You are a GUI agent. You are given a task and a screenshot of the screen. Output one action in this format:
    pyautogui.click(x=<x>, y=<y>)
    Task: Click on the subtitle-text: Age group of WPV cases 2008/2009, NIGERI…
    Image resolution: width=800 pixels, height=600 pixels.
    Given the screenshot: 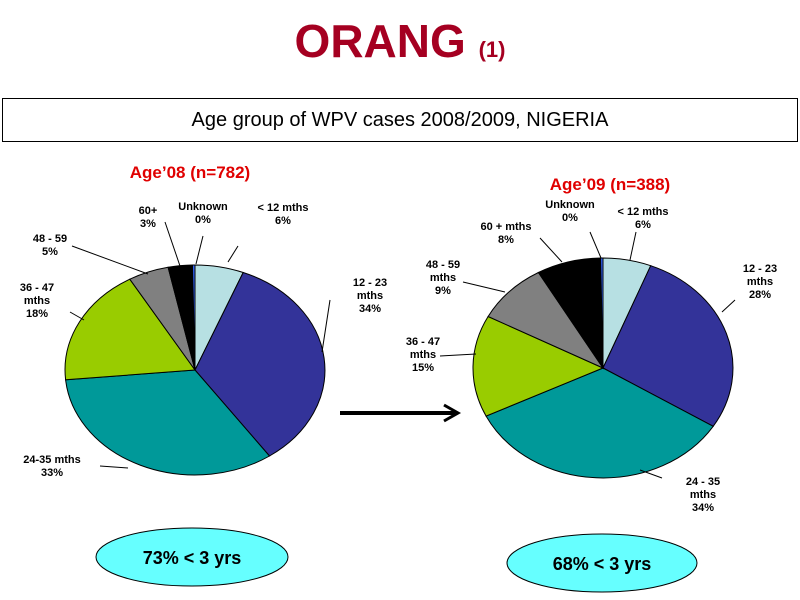 What is the action you would take?
    pyautogui.click(x=400, y=119)
    